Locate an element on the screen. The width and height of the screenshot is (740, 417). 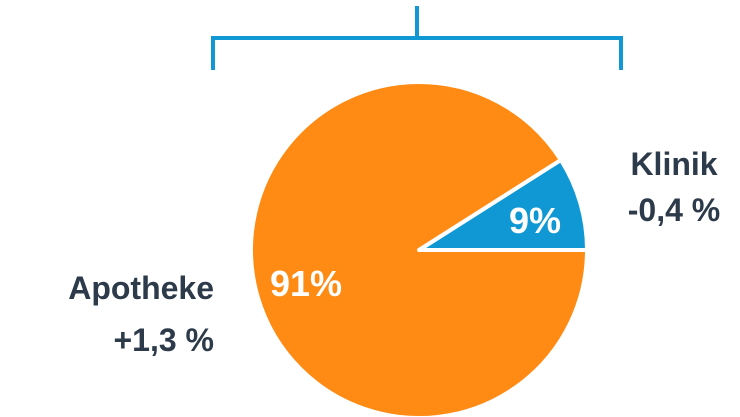
change-label-klinik: -0,4 % is located at coordinates (674, 210).